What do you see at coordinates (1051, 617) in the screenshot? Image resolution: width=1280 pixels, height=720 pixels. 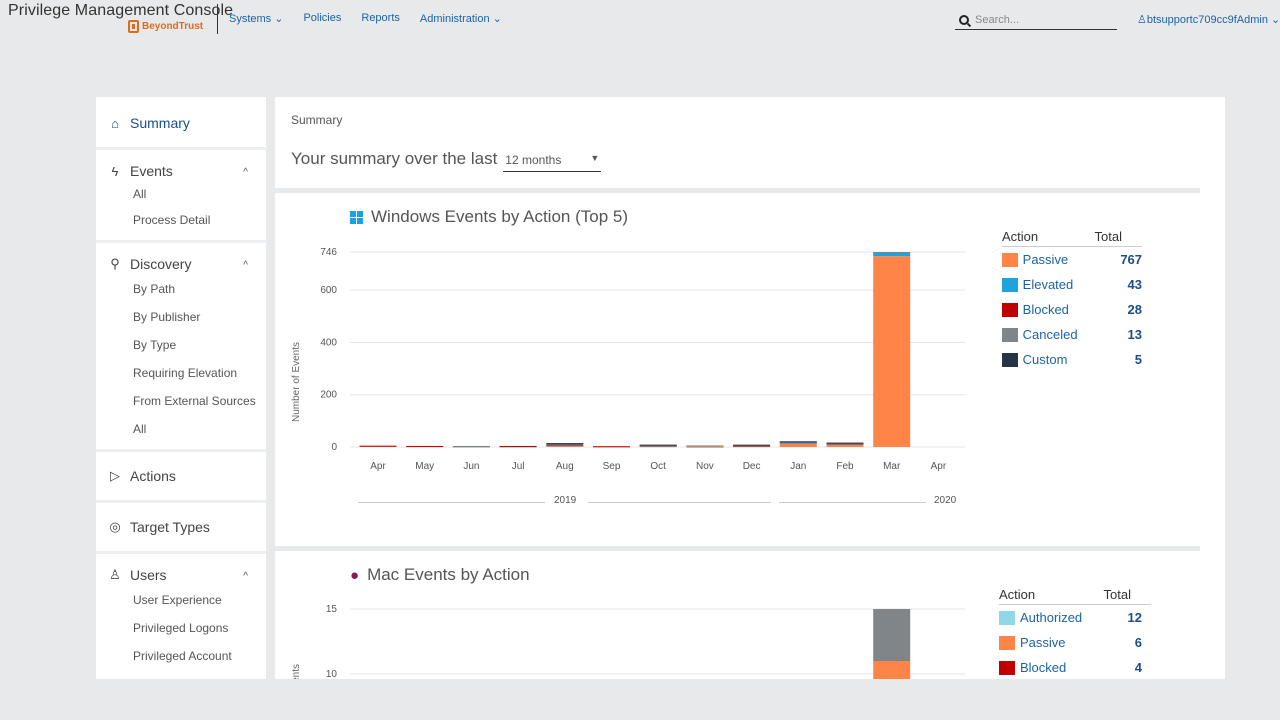 I see `legend-label: Authorized` at bounding box center [1051, 617].